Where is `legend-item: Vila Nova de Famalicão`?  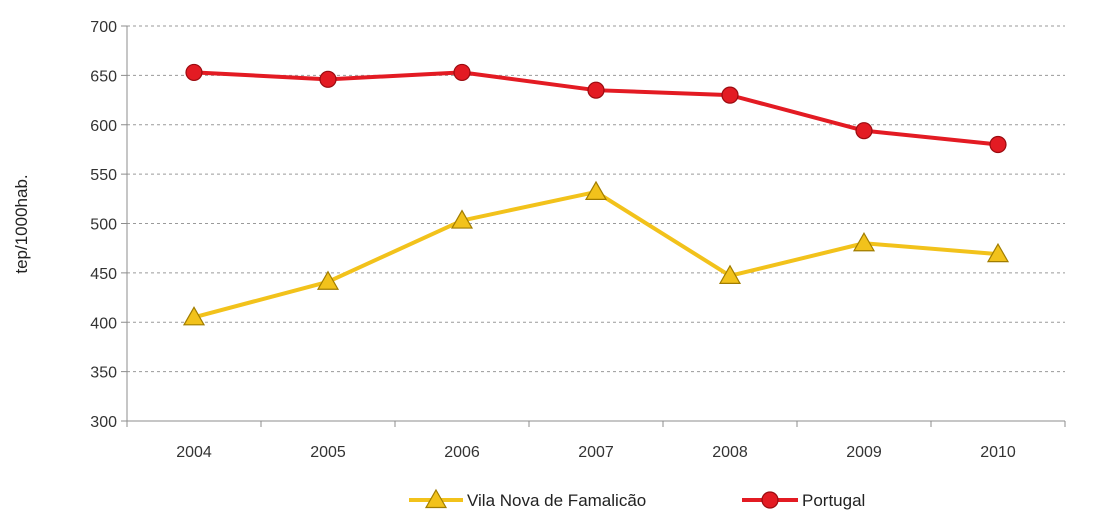
legend-item: Vila Nova de Famalicão is located at coordinates (527, 499).